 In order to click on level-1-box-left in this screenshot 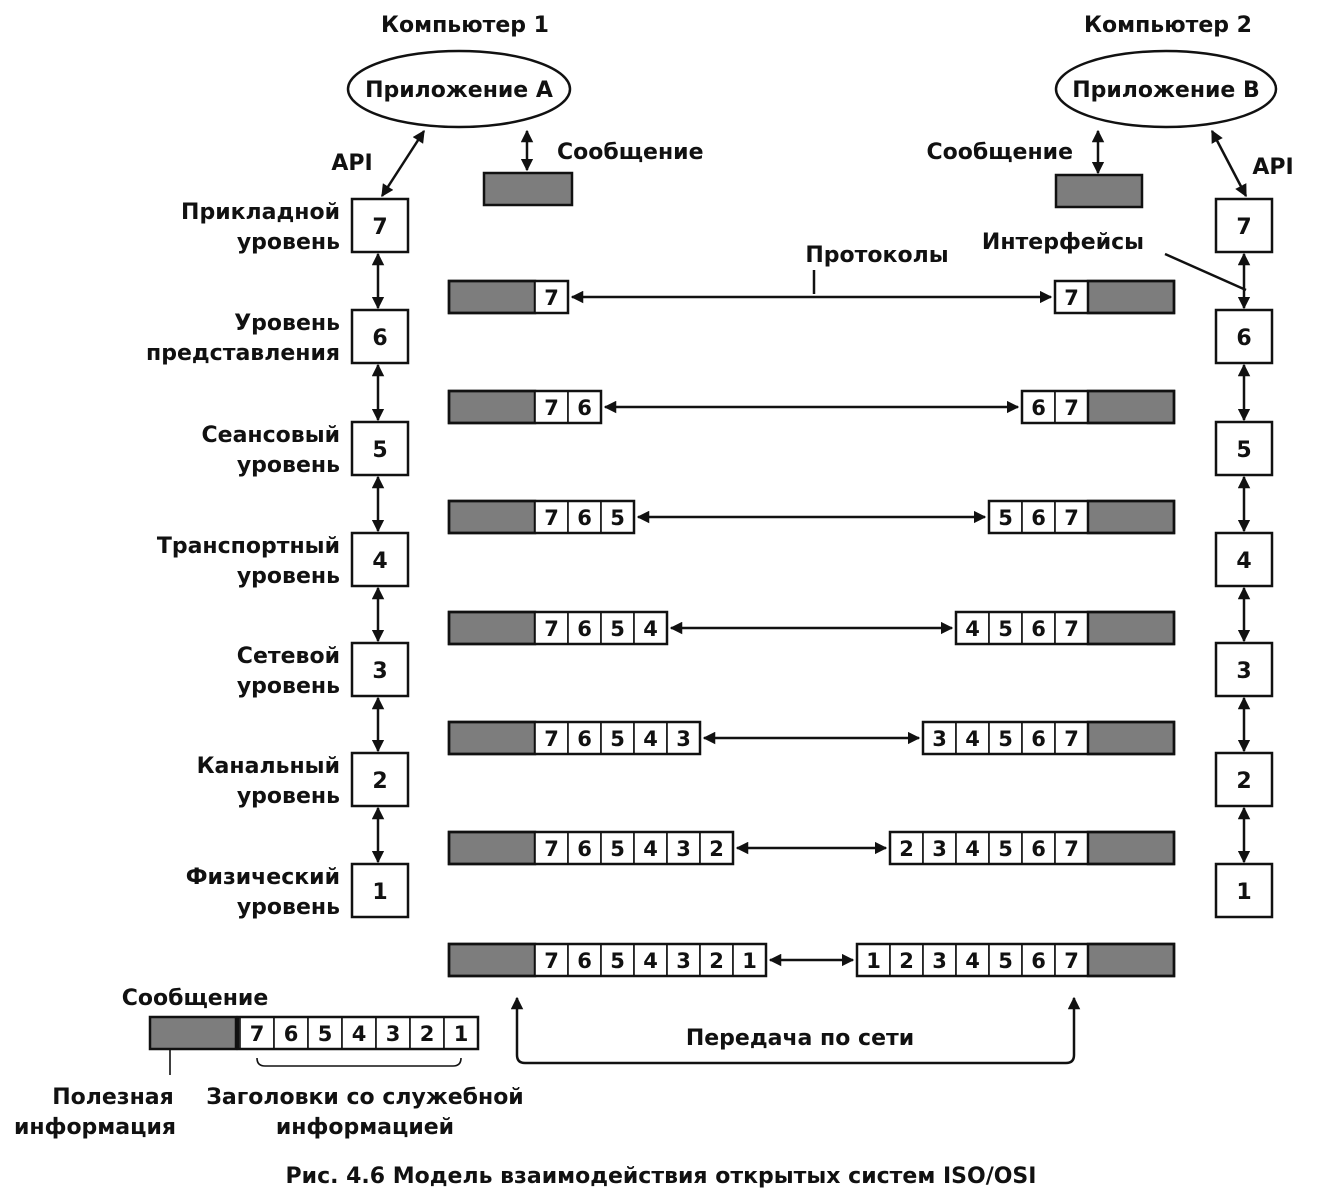, I will do `click(380, 890)`.